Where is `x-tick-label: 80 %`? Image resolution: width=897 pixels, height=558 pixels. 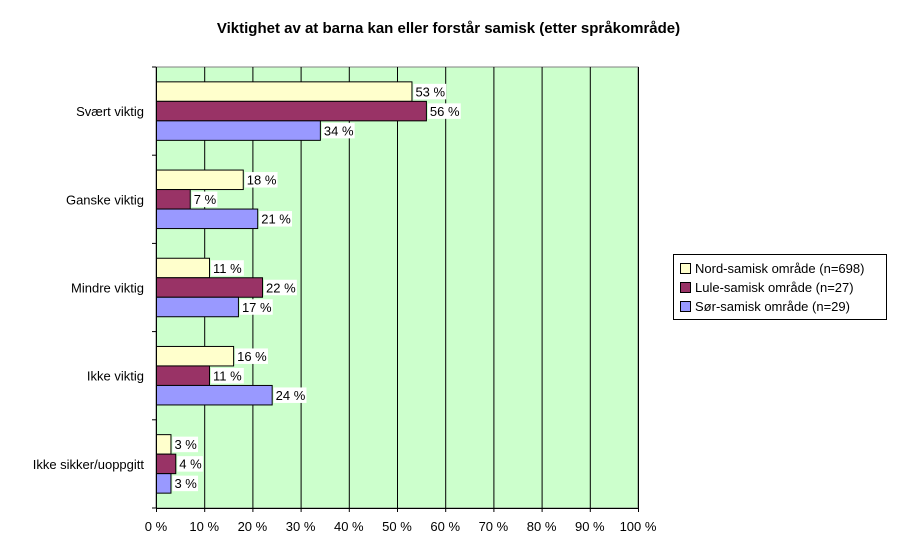 x-tick-label: 80 % is located at coordinates (542, 526).